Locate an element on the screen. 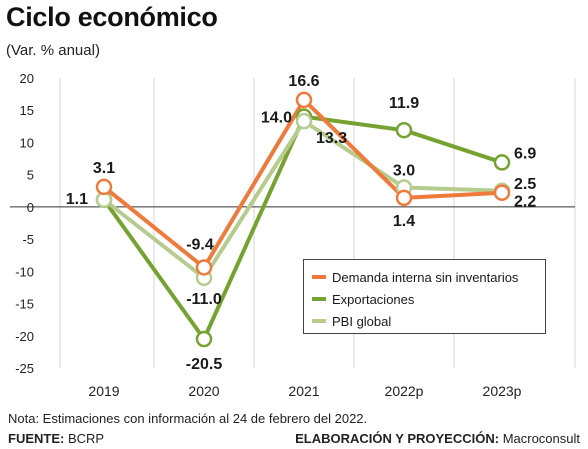 This screenshot has height=449, width=588. x-tick-label: 2021 is located at coordinates (303, 391).